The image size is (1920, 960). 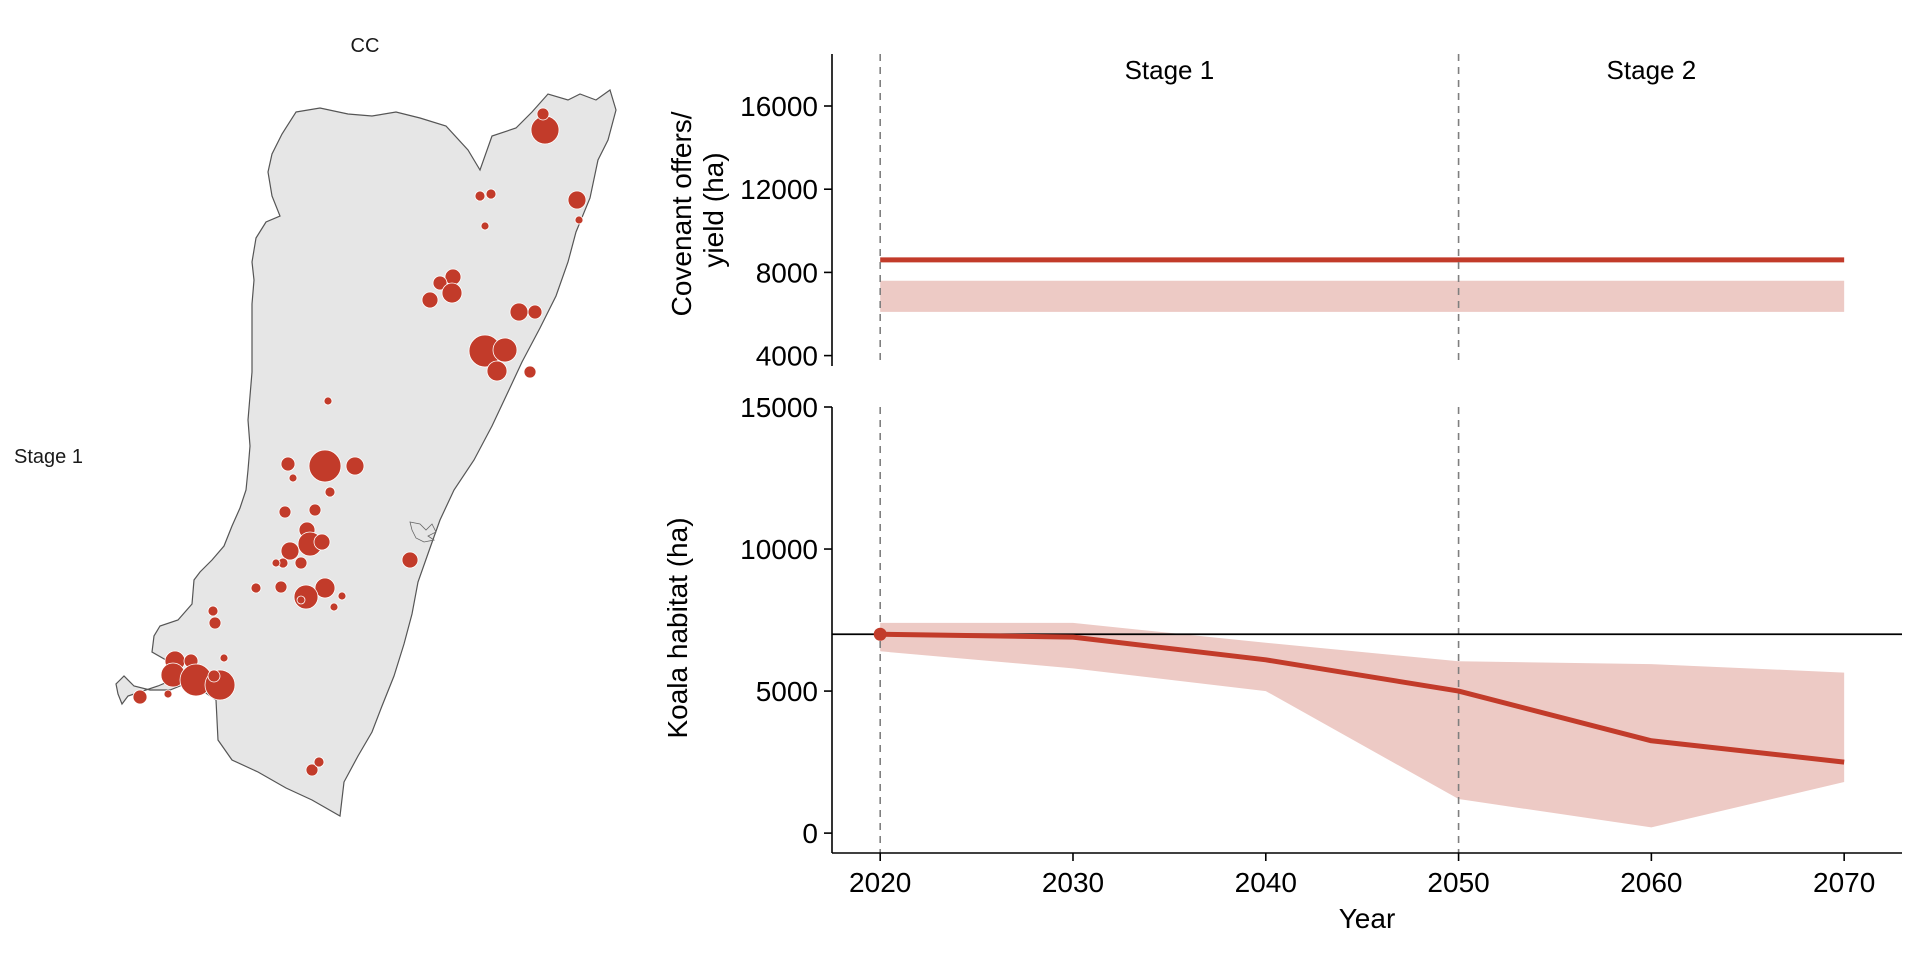 I want to click on bottom-y-tick-label: 0, so click(x=810, y=833).